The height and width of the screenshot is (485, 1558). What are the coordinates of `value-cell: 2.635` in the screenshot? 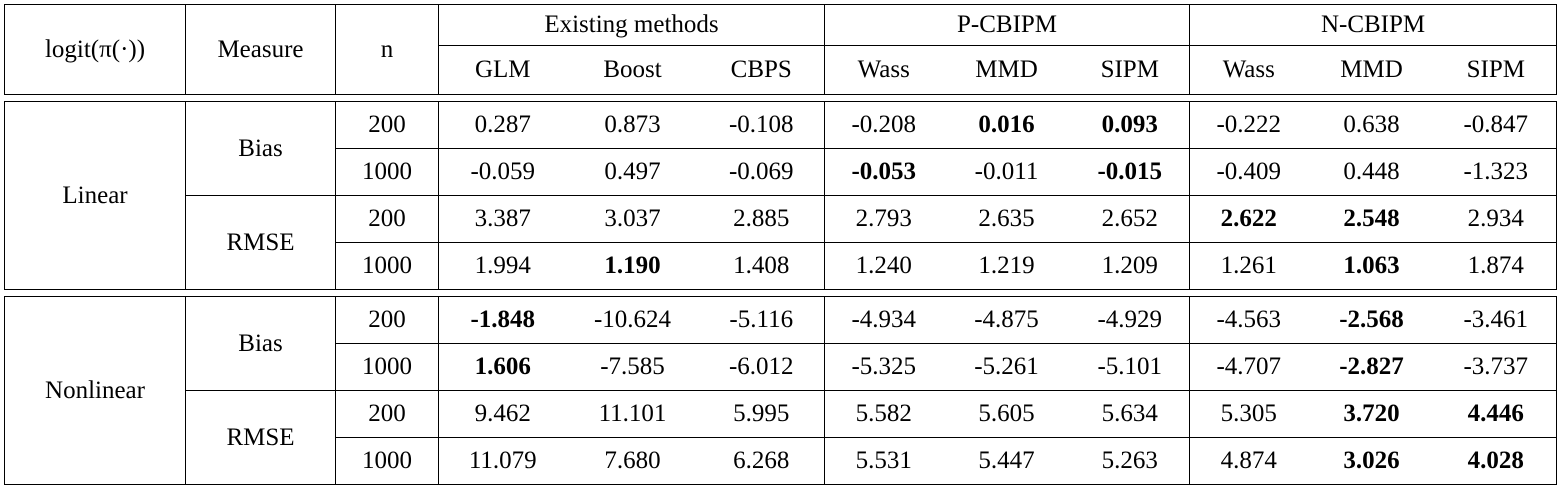 It's located at (1006, 219).